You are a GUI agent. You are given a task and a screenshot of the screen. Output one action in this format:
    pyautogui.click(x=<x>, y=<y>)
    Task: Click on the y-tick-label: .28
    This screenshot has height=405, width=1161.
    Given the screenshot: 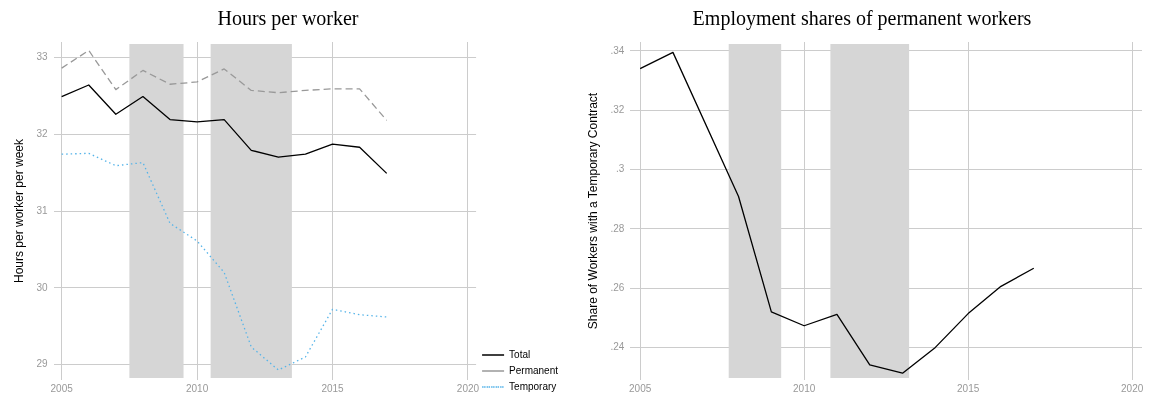 What is the action you would take?
    pyautogui.click(x=617, y=228)
    